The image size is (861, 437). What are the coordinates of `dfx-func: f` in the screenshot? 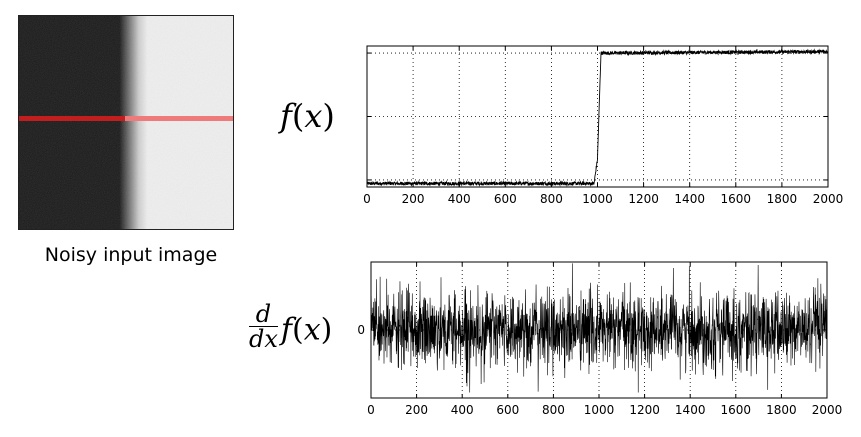 It's located at (286, 330).